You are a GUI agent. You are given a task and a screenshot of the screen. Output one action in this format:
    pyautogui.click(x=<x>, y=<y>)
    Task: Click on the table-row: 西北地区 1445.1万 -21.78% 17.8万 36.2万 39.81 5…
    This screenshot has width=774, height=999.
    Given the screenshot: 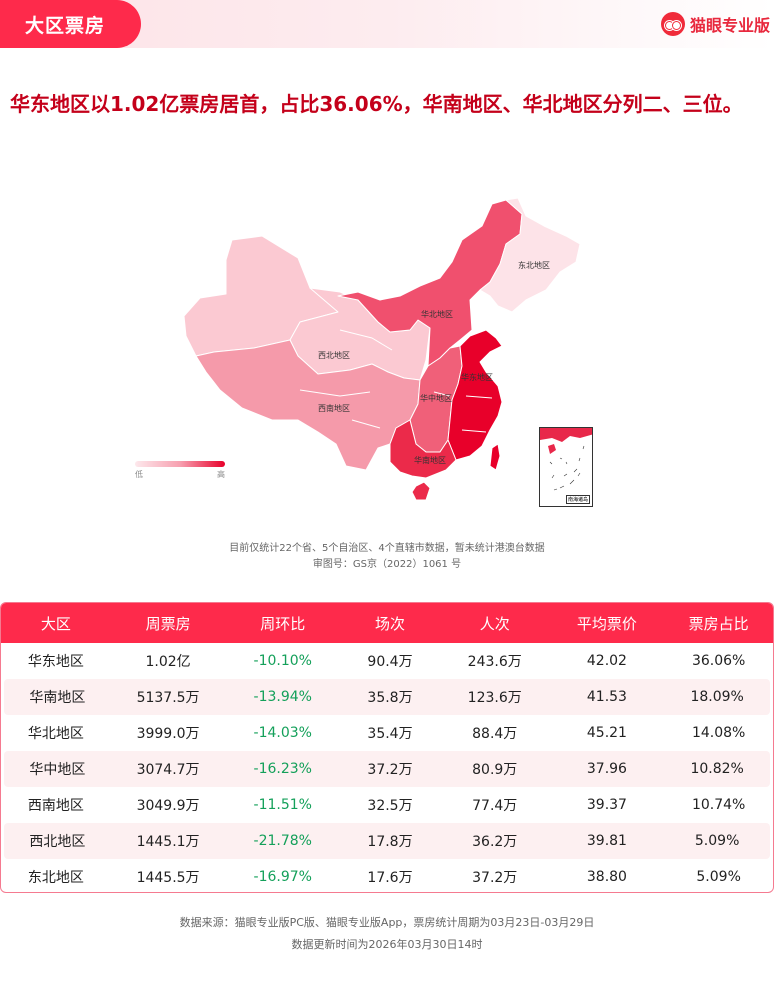 What is the action you would take?
    pyautogui.click(x=387, y=841)
    